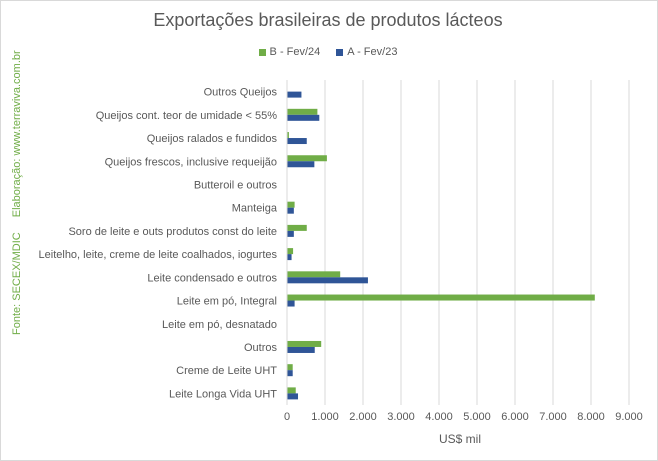  I want to click on category-label: Leite em pó, Integral, so click(227, 302).